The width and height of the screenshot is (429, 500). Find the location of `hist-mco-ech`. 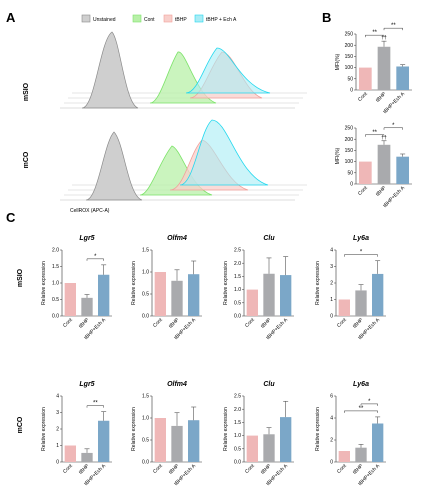

hist-mco-ech is located at coordinates (224, 152).